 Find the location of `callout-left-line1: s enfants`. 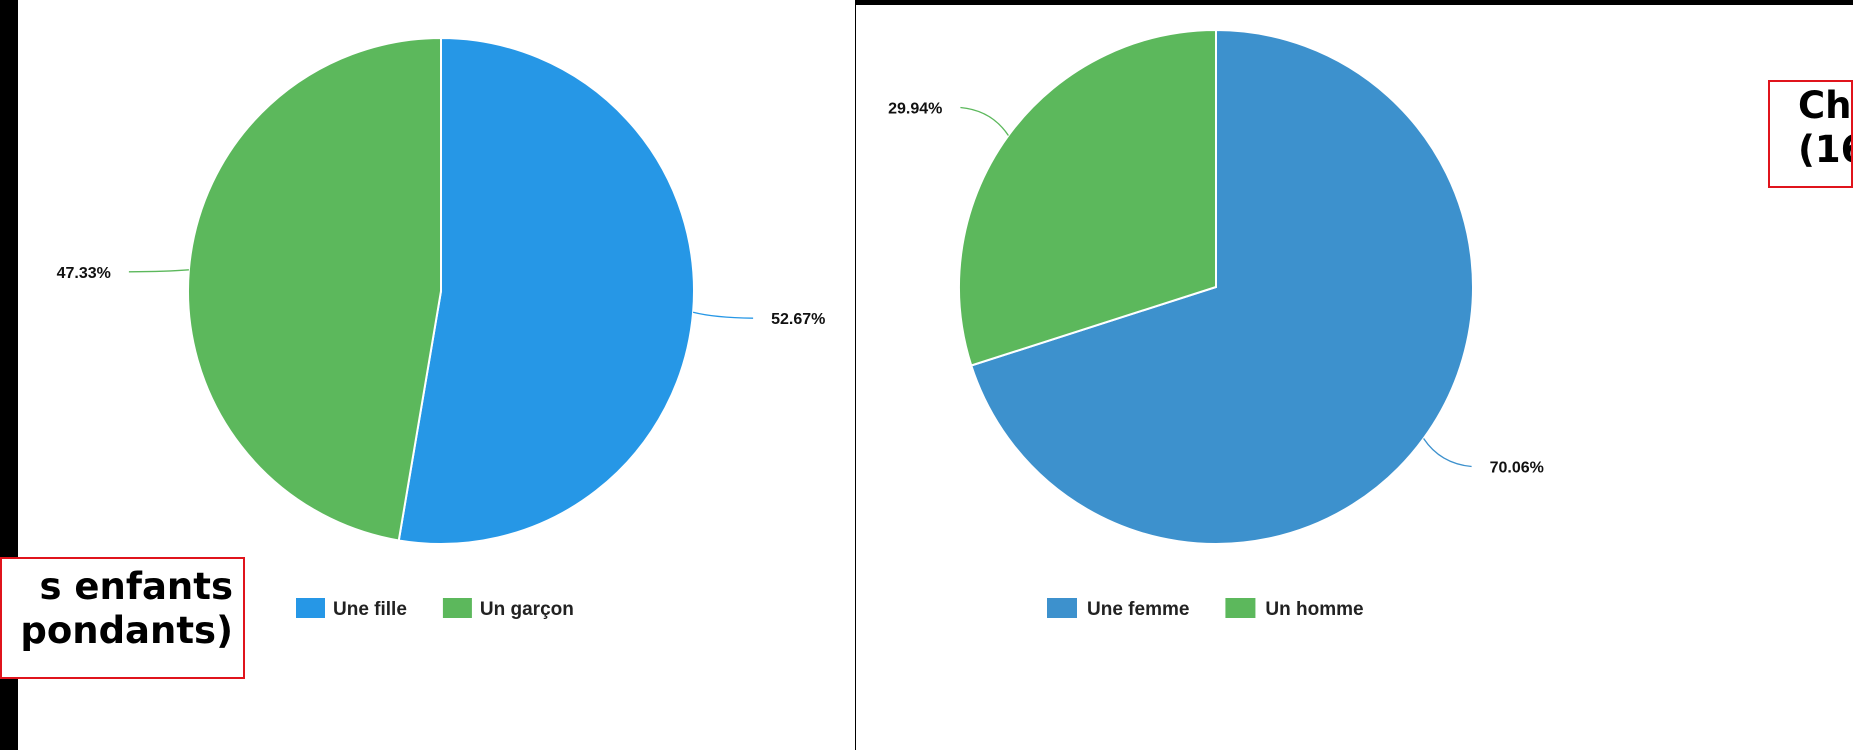

callout-left-line1: s enfants is located at coordinates (136, 586).